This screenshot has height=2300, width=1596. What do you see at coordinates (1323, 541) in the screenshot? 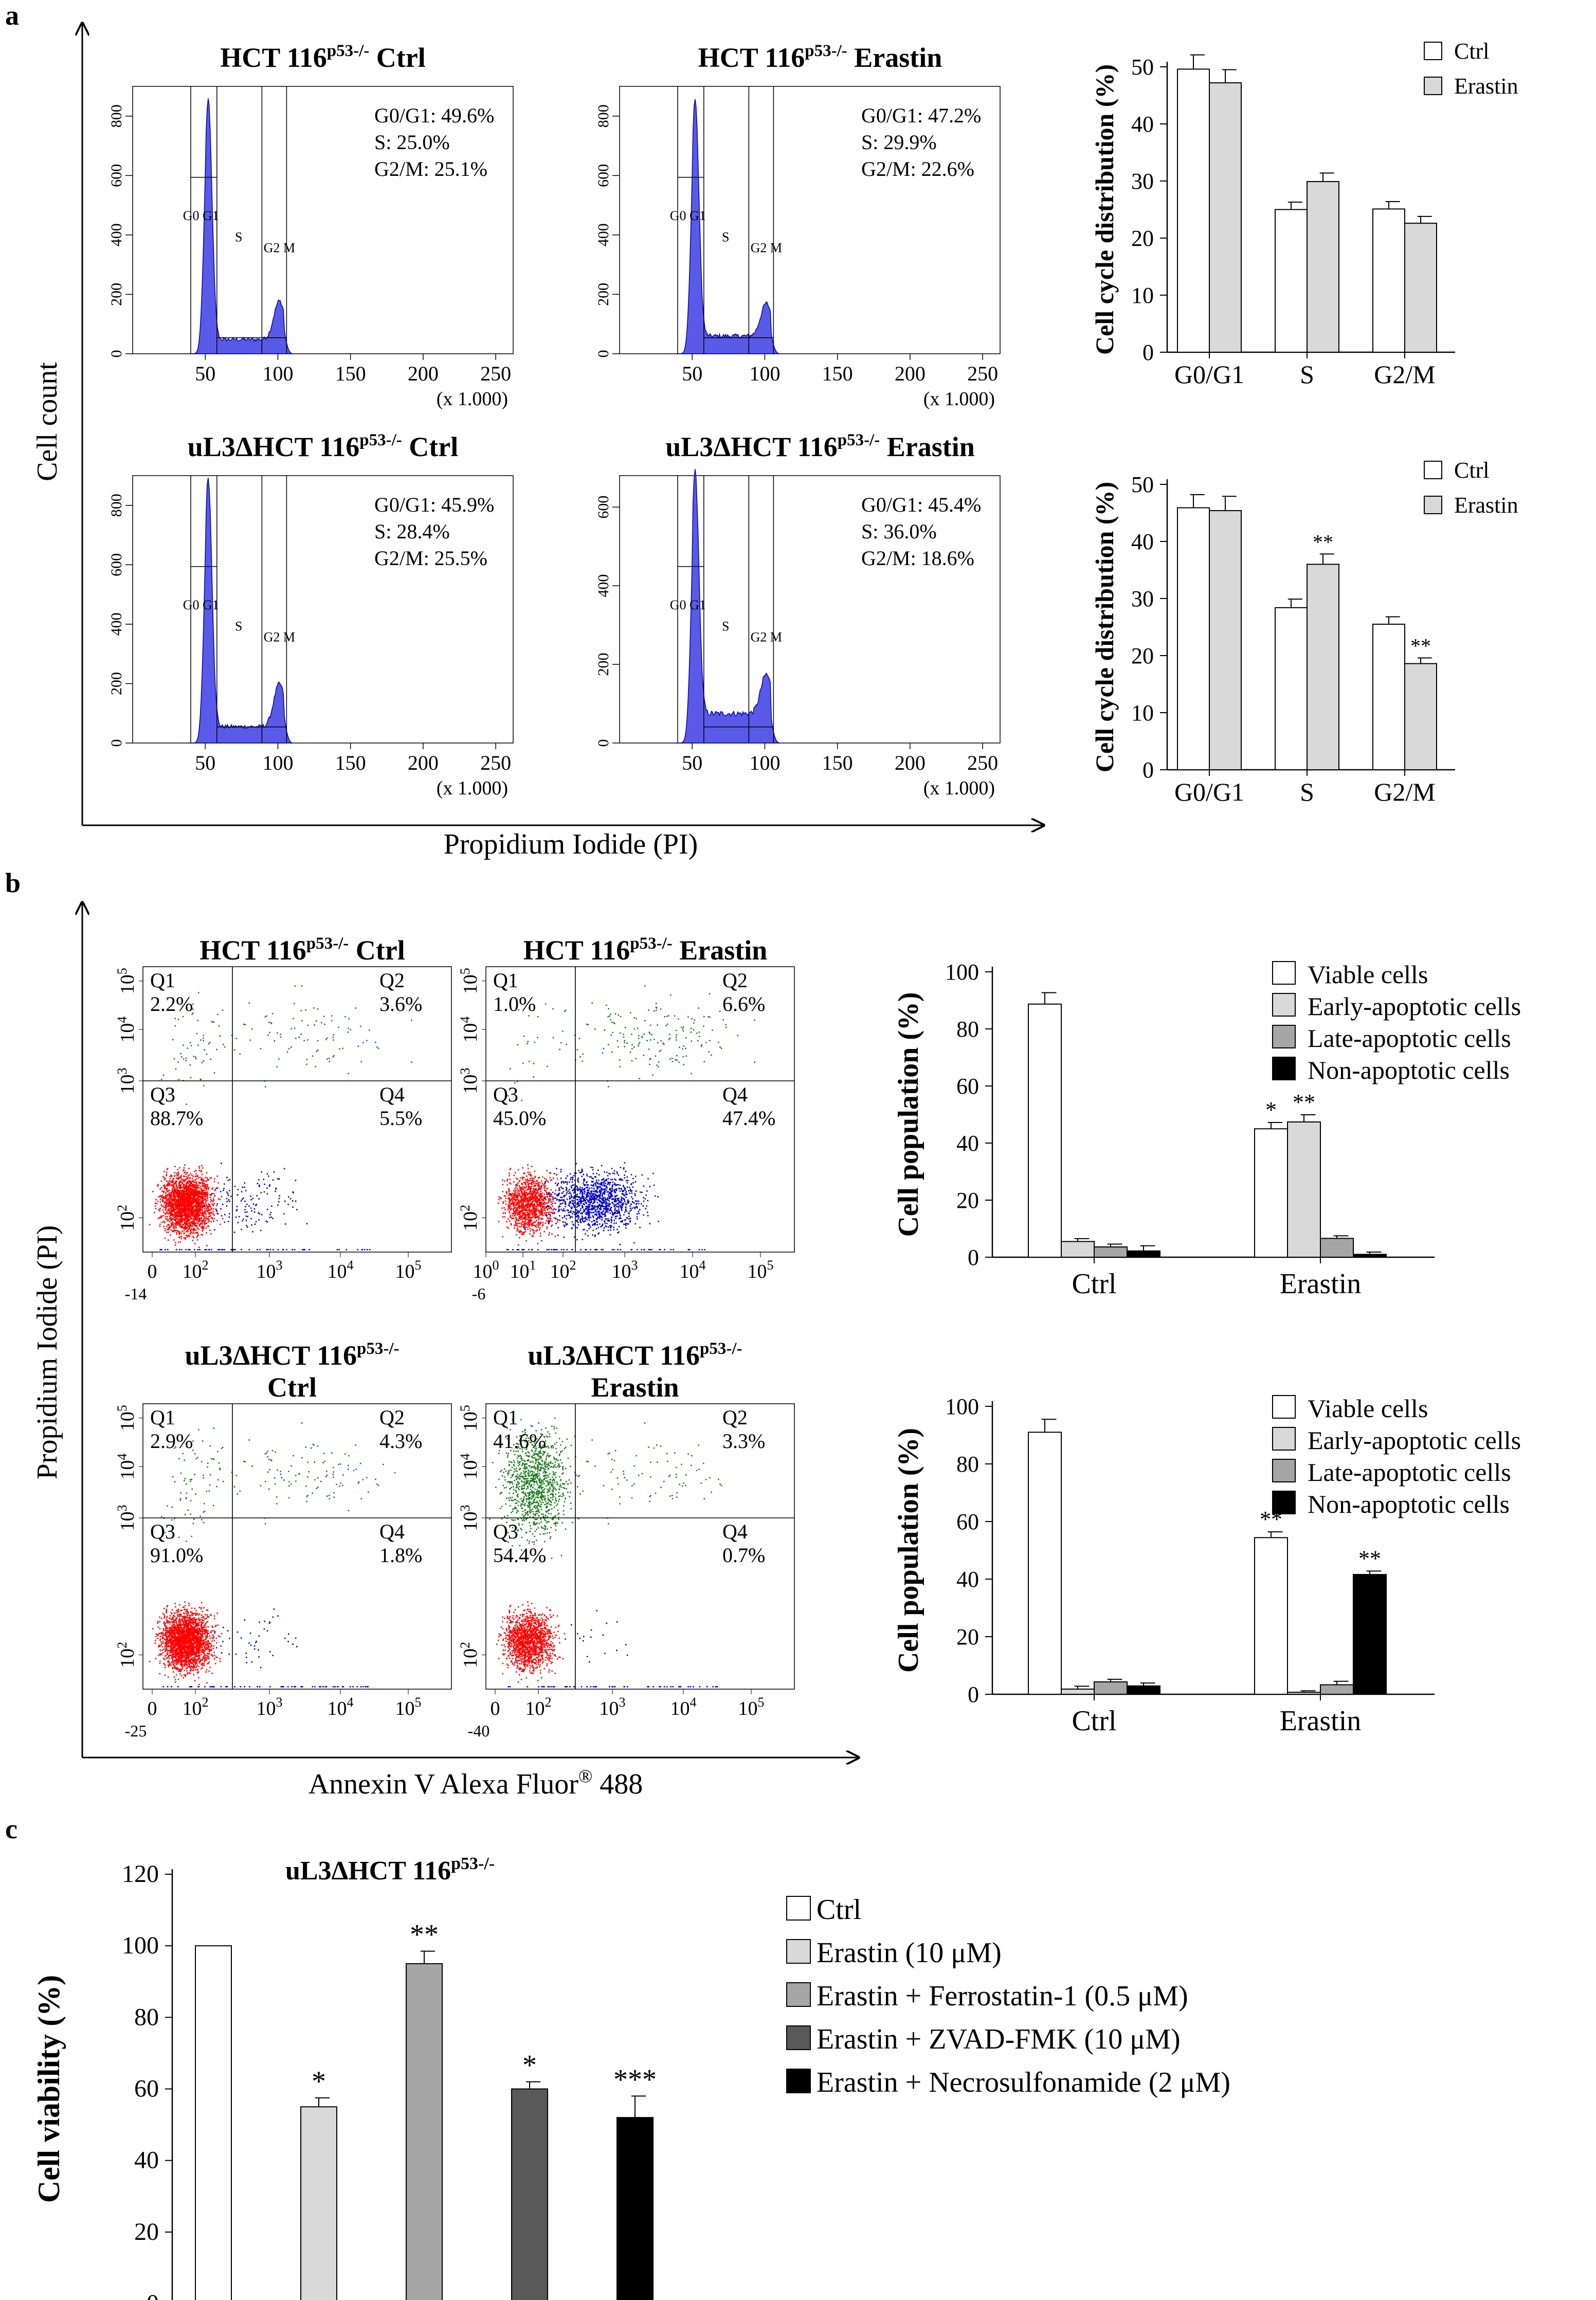
I see `significance-mark: **` at bounding box center [1323, 541].